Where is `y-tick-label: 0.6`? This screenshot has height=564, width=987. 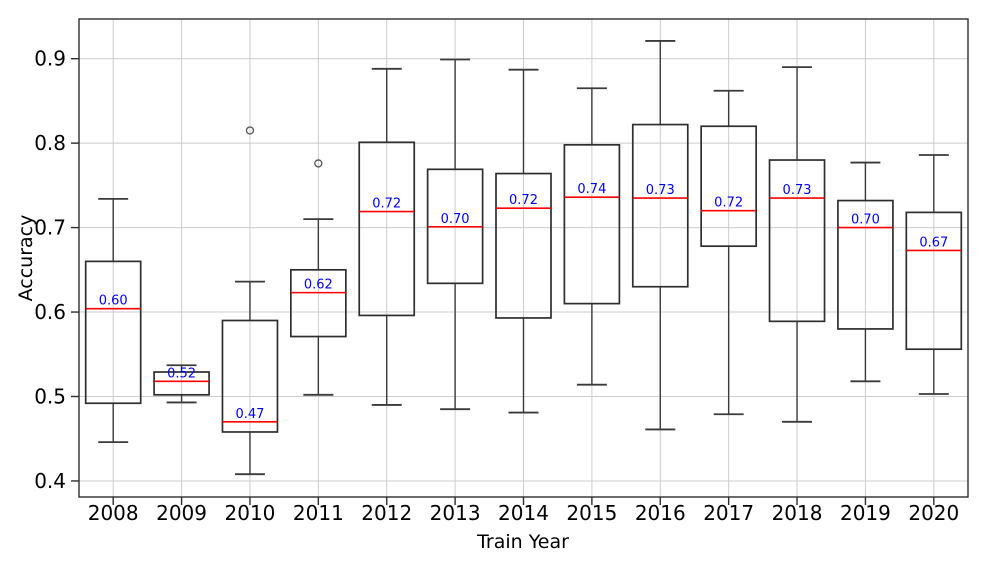
y-tick-label: 0.6 is located at coordinates (50, 312).